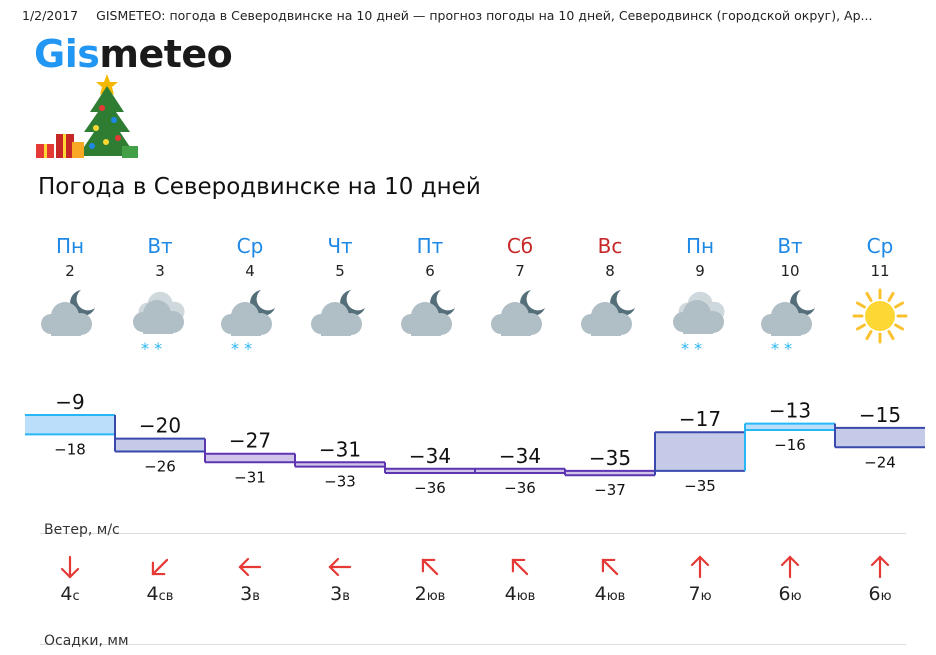 The height and width of the screenshot is (655, 936). Describe the element at coordinates (880, 324) in the screenshot. I see `sunny-icon` at that location.